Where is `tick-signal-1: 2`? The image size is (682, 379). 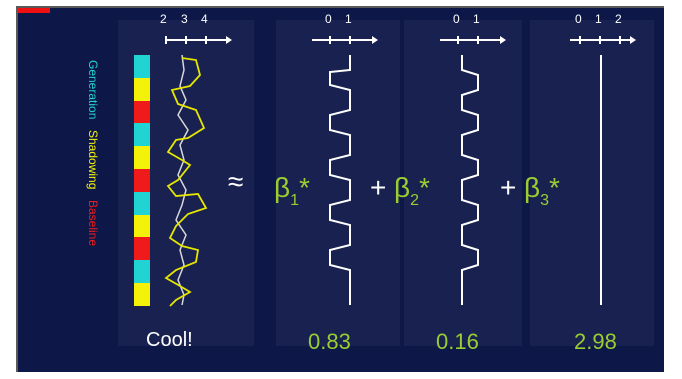
tick-signal-1: 2 is located at coordinates (163, 19).